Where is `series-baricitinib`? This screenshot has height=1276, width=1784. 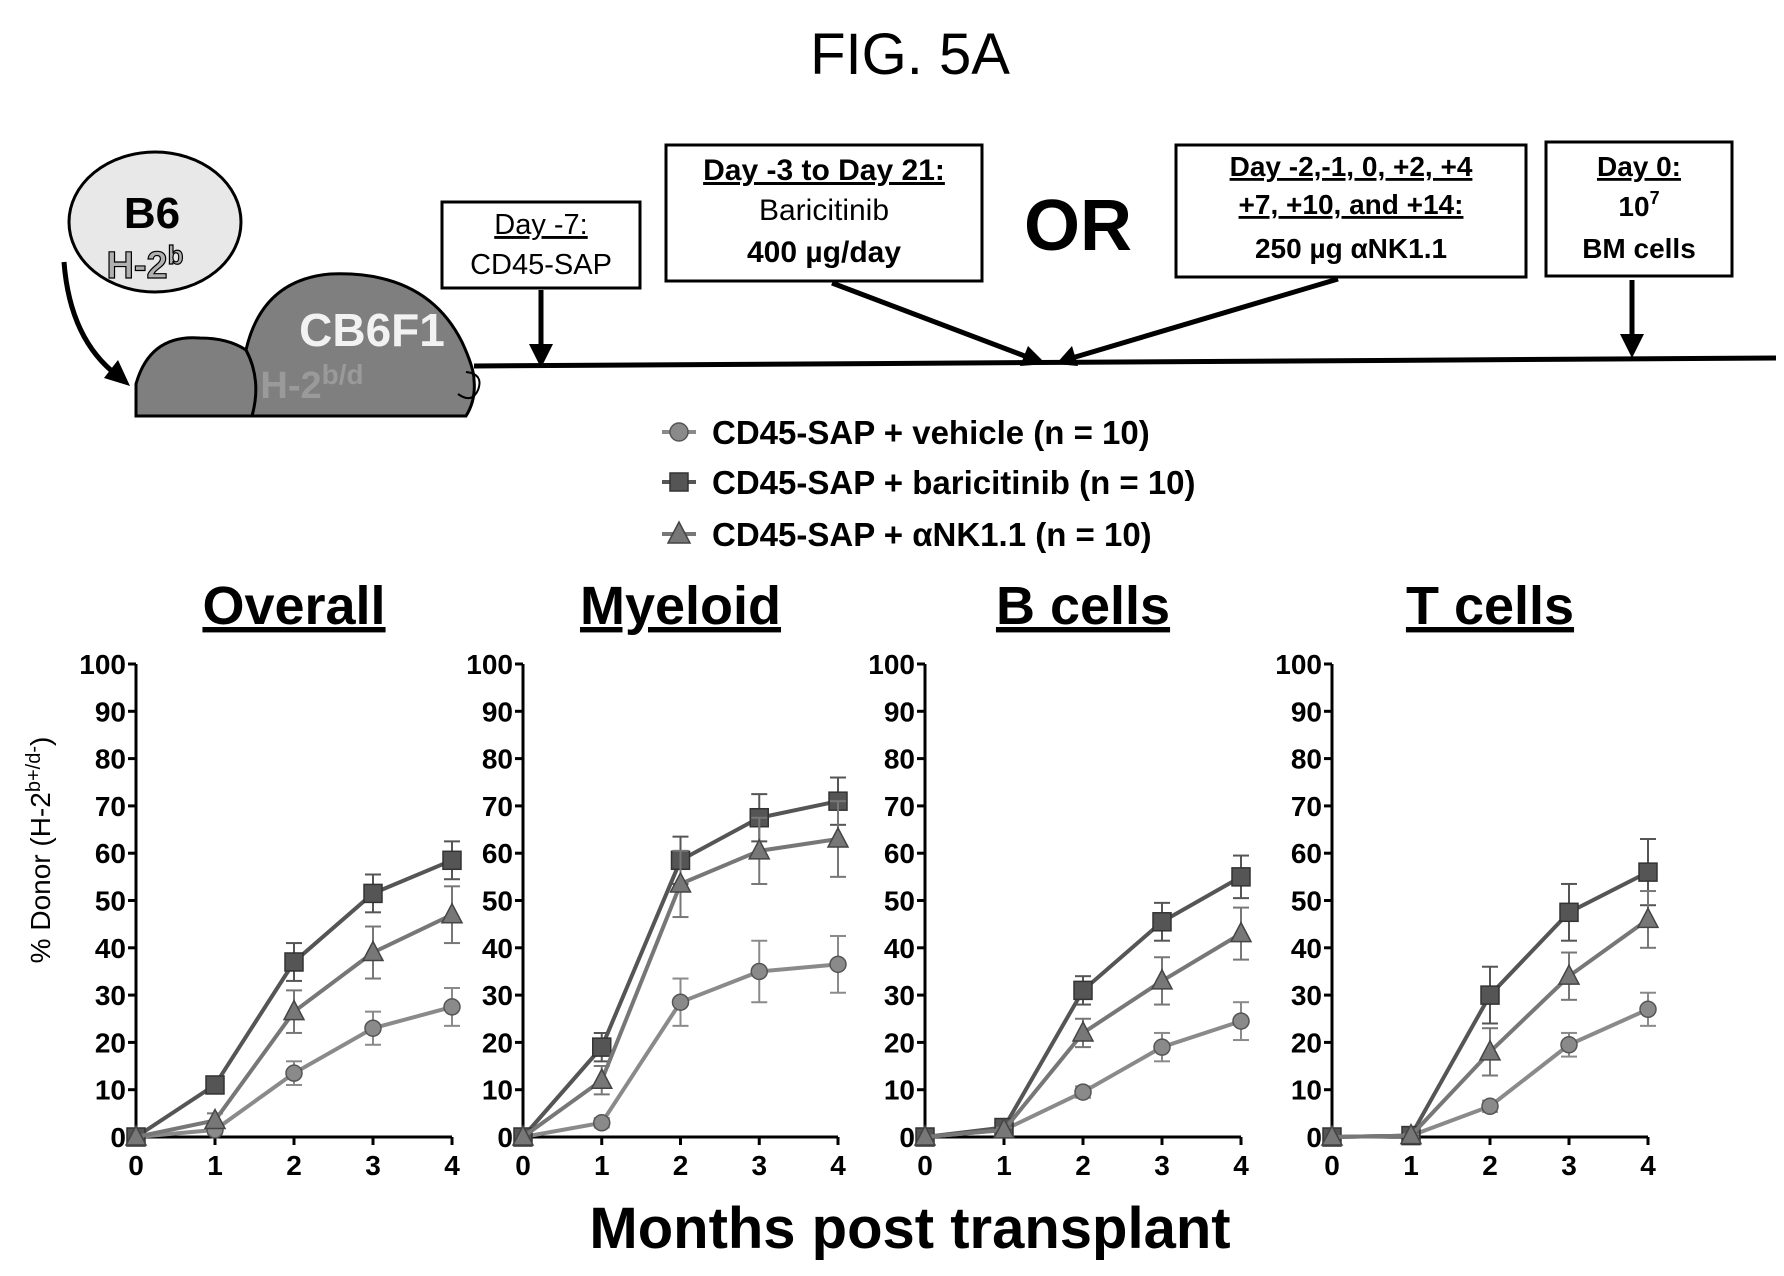 series-baricitinib is located at coordinates (680, 961).